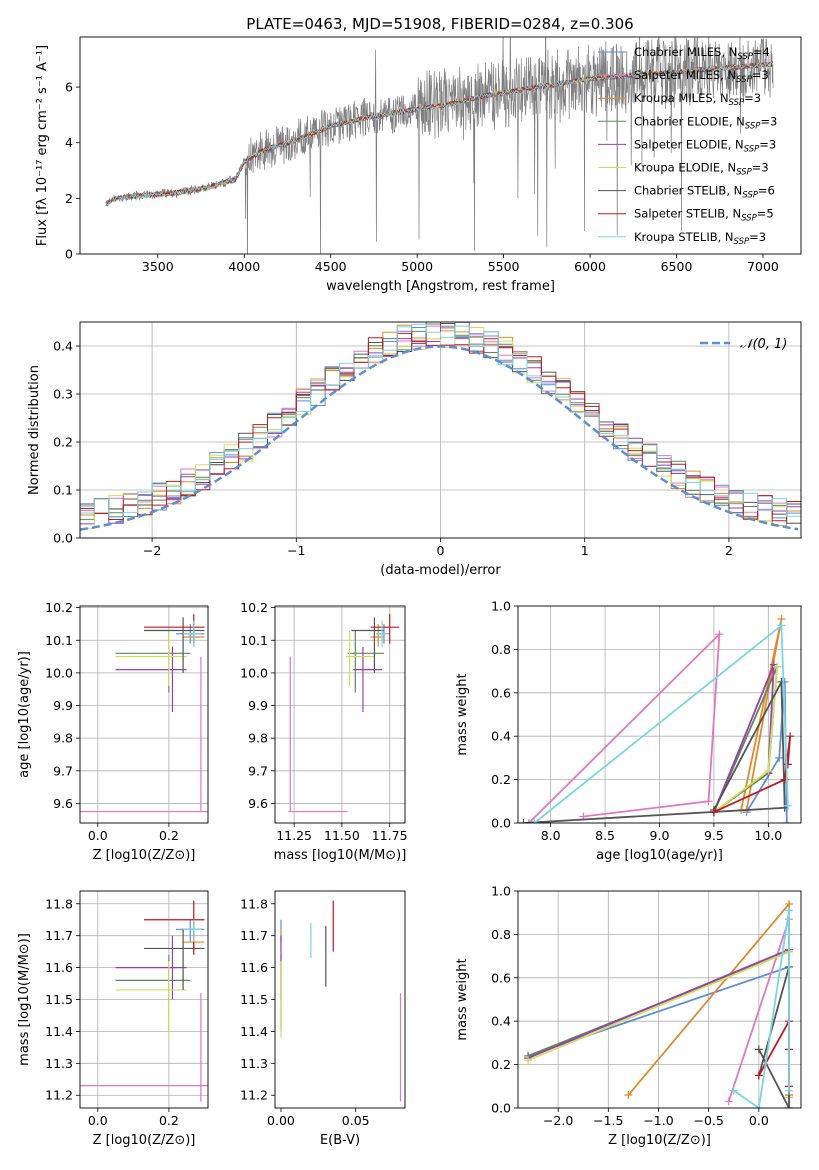 The image size is (819, 1170). I want to click on y-axis-label: Normed distribution, so click(34, 430).